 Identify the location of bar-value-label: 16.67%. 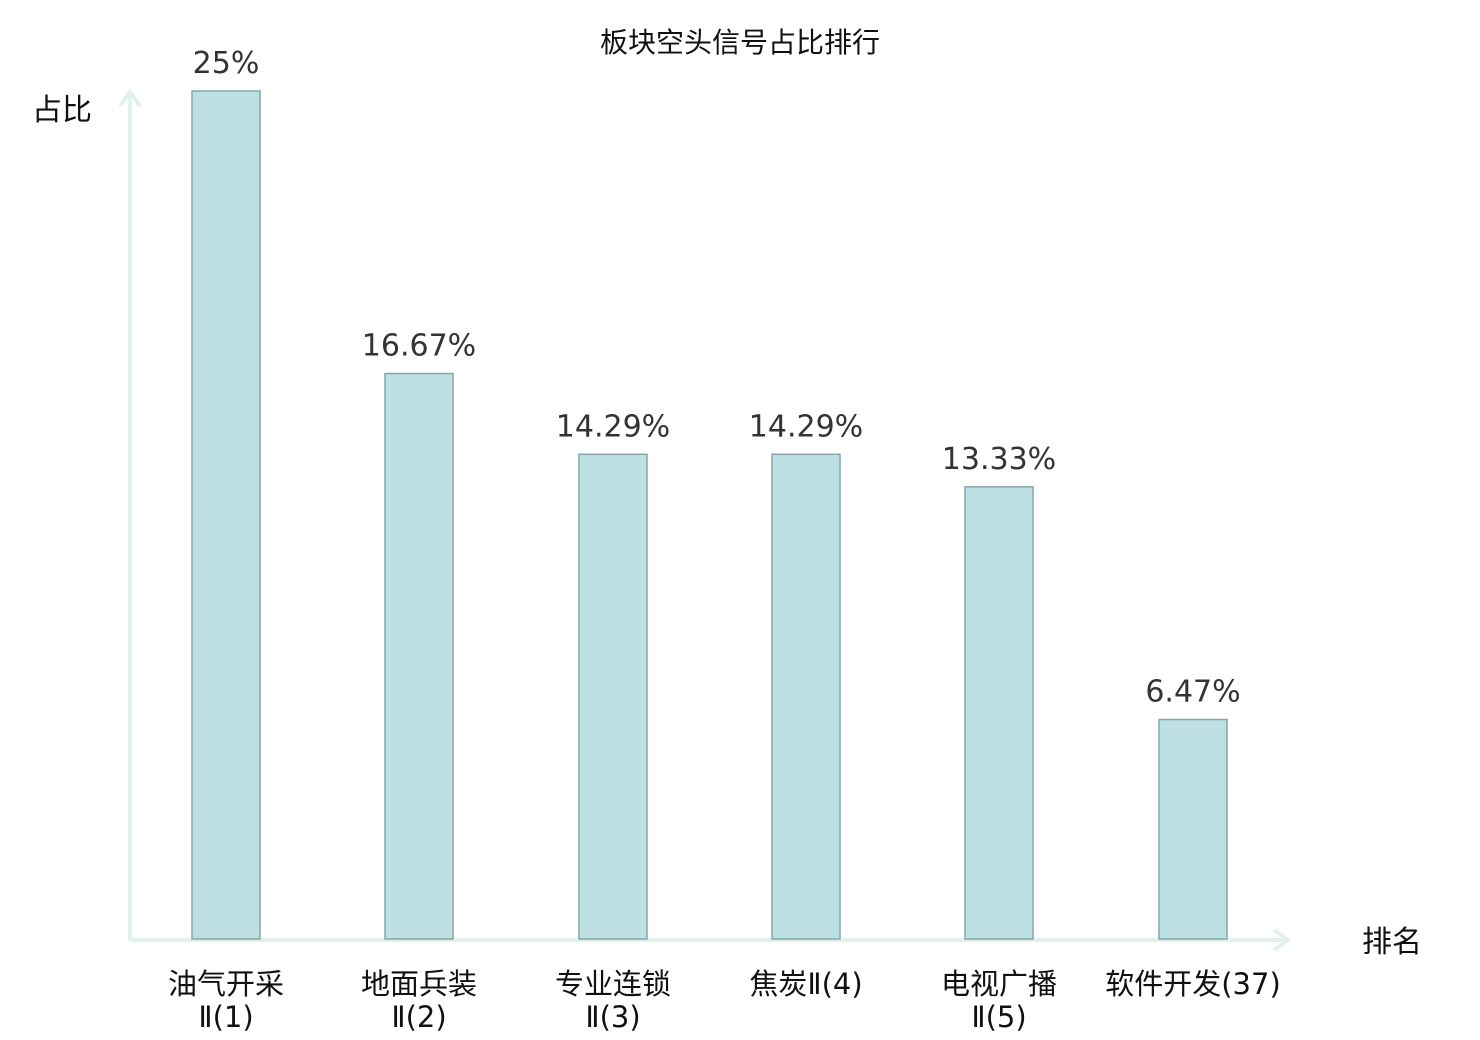
(419, 346).